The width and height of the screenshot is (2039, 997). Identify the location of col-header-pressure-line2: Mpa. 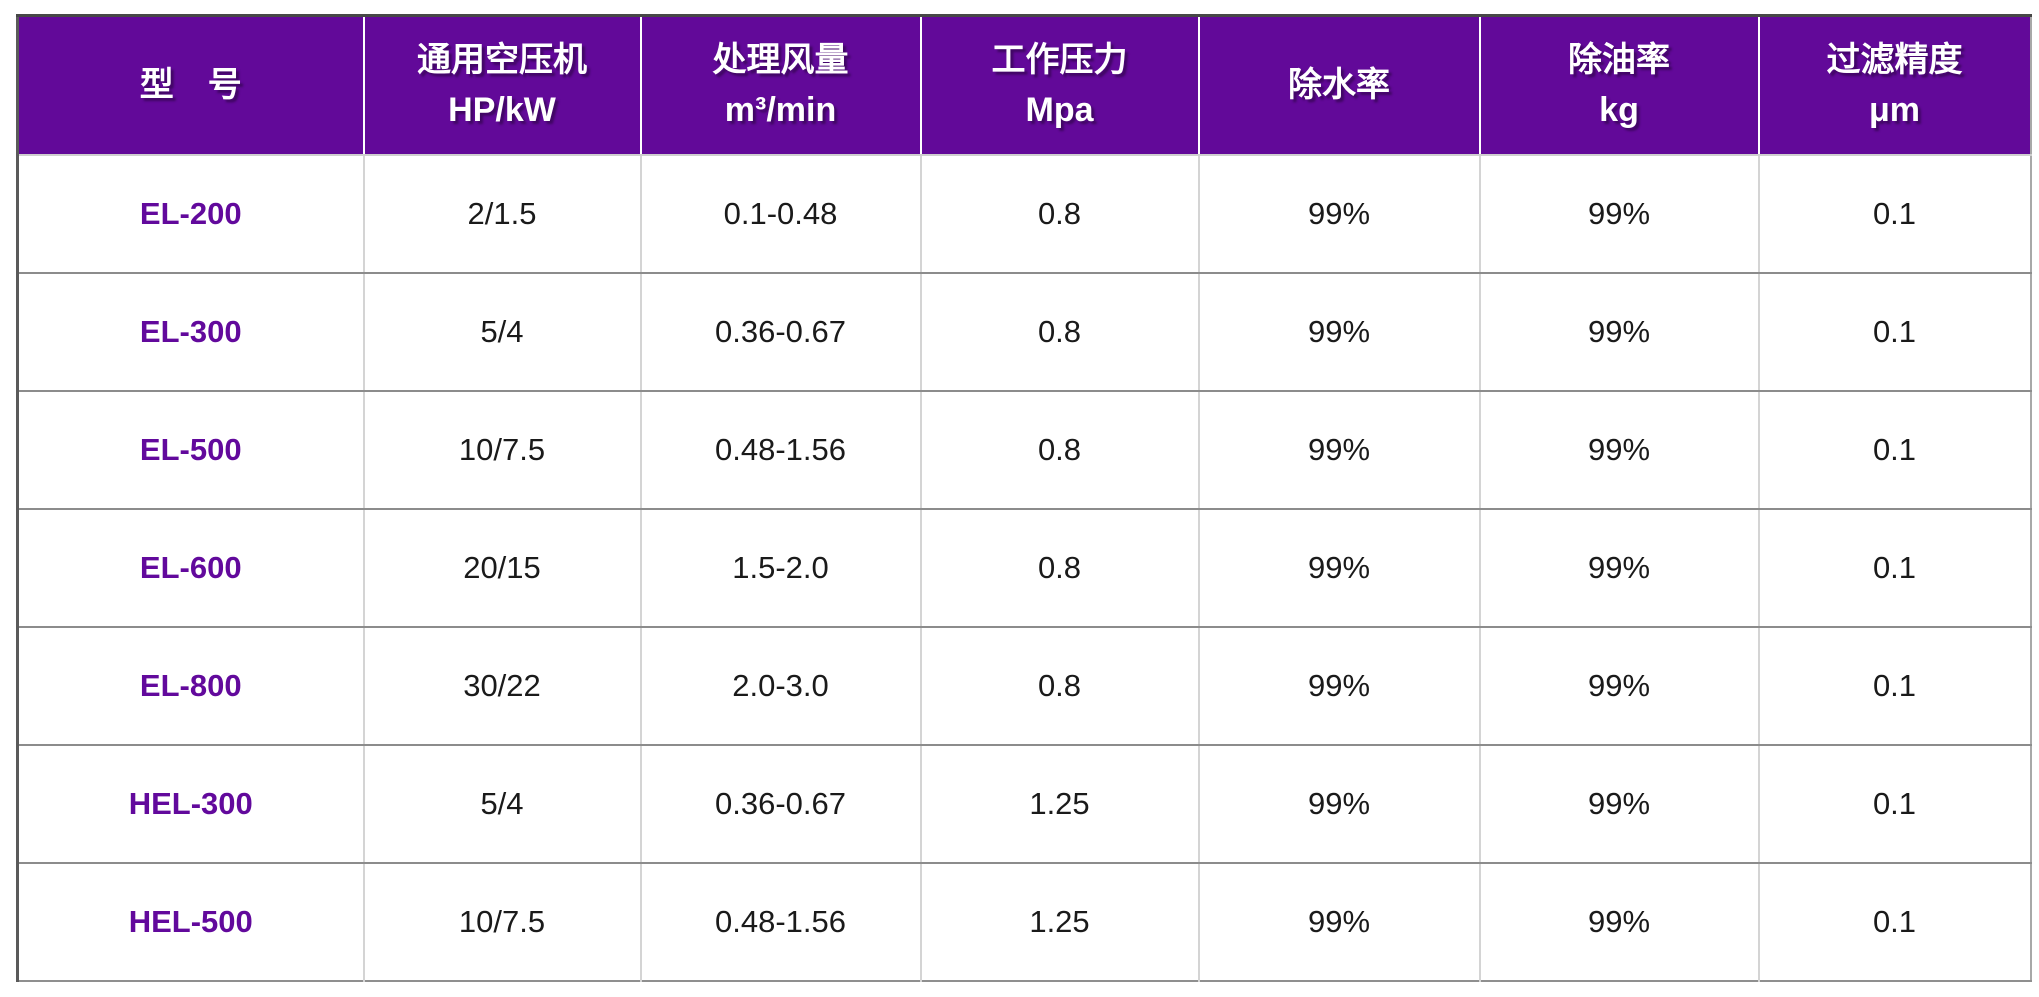
(1059, 109).